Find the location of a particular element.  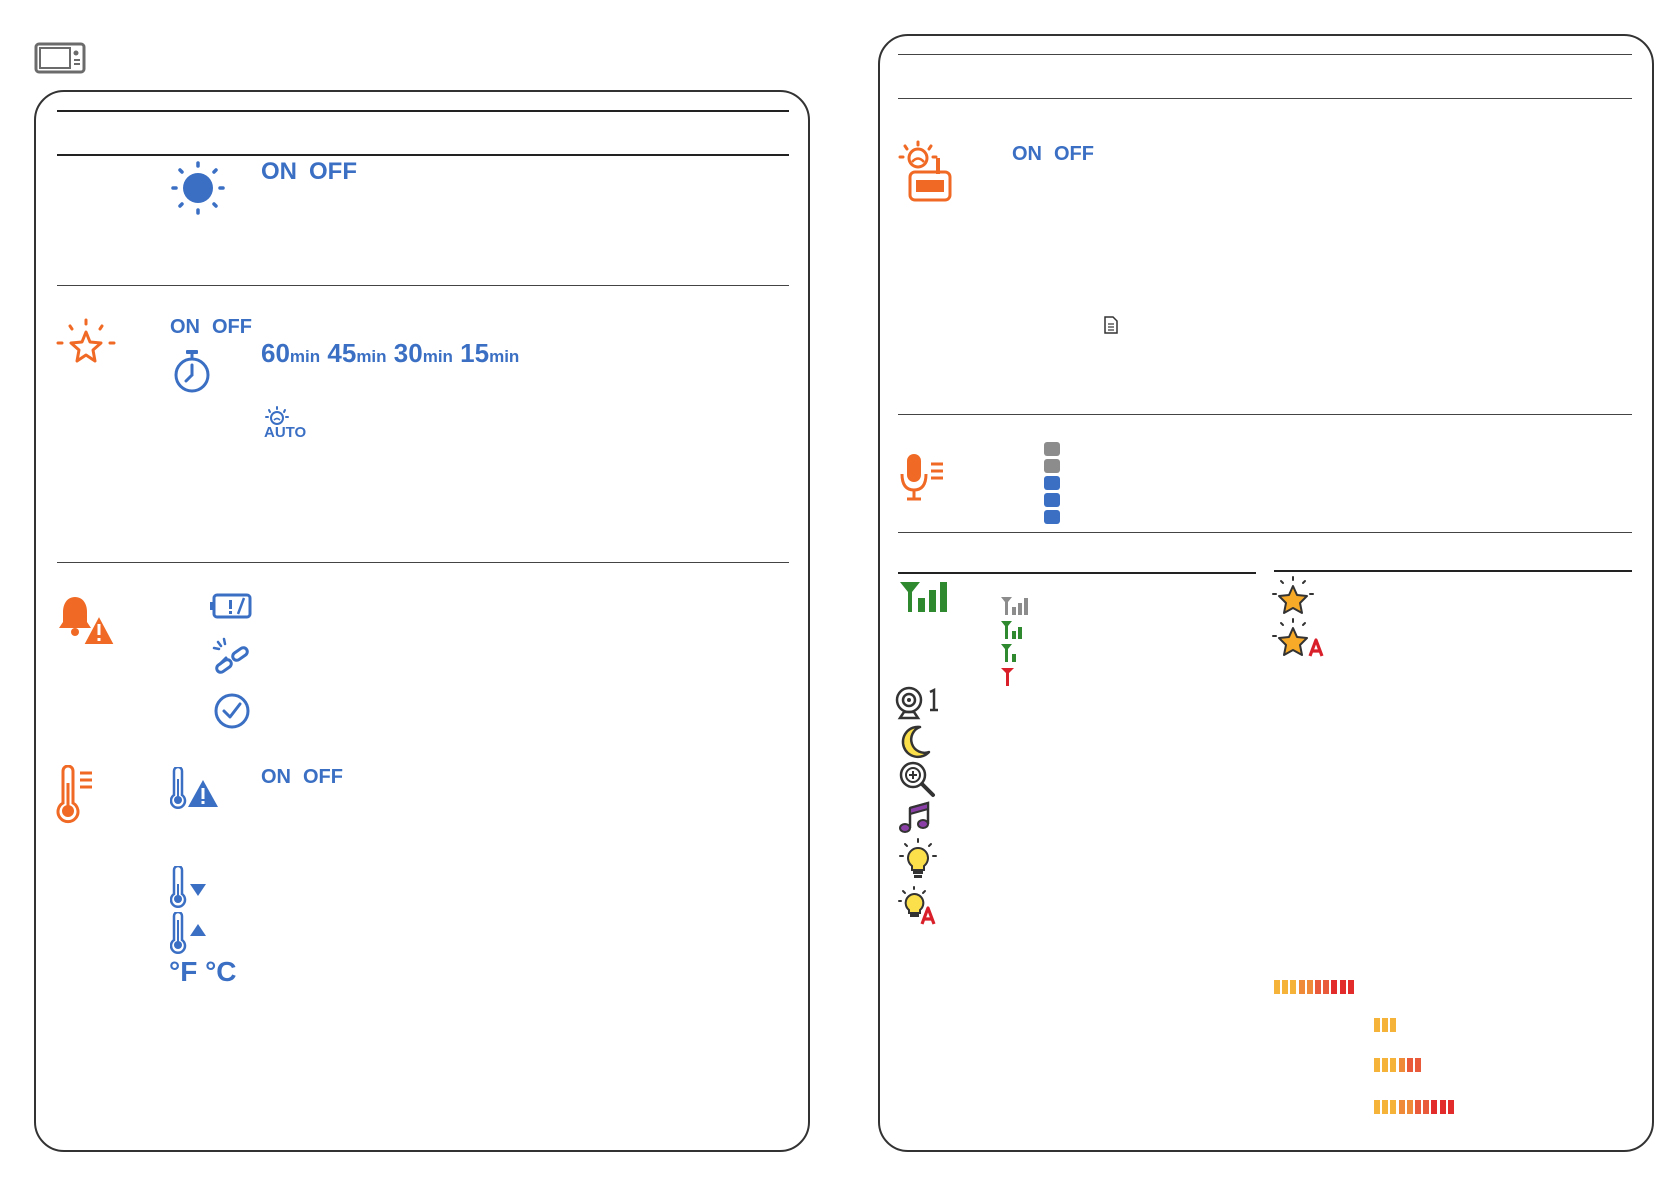

zoom-icon is located at coordinates (917, 779).